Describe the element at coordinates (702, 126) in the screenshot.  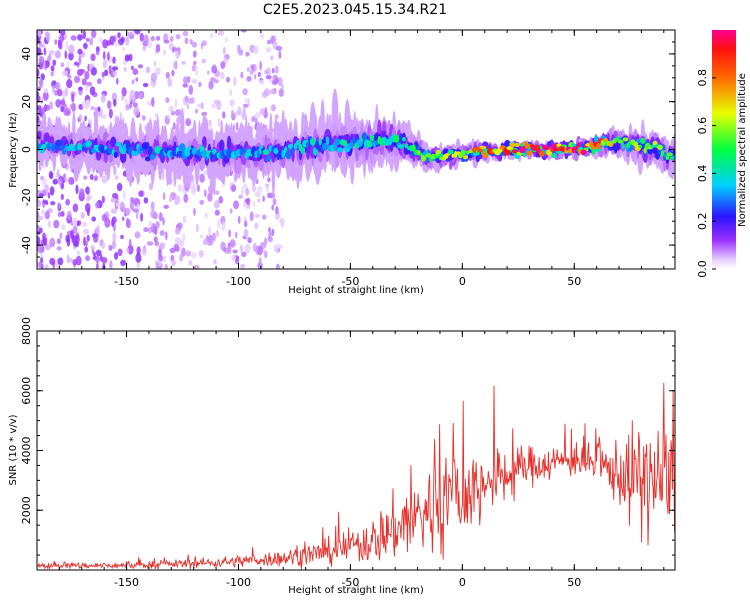
I see `colorbar-tick-label: 0.6` at that location.